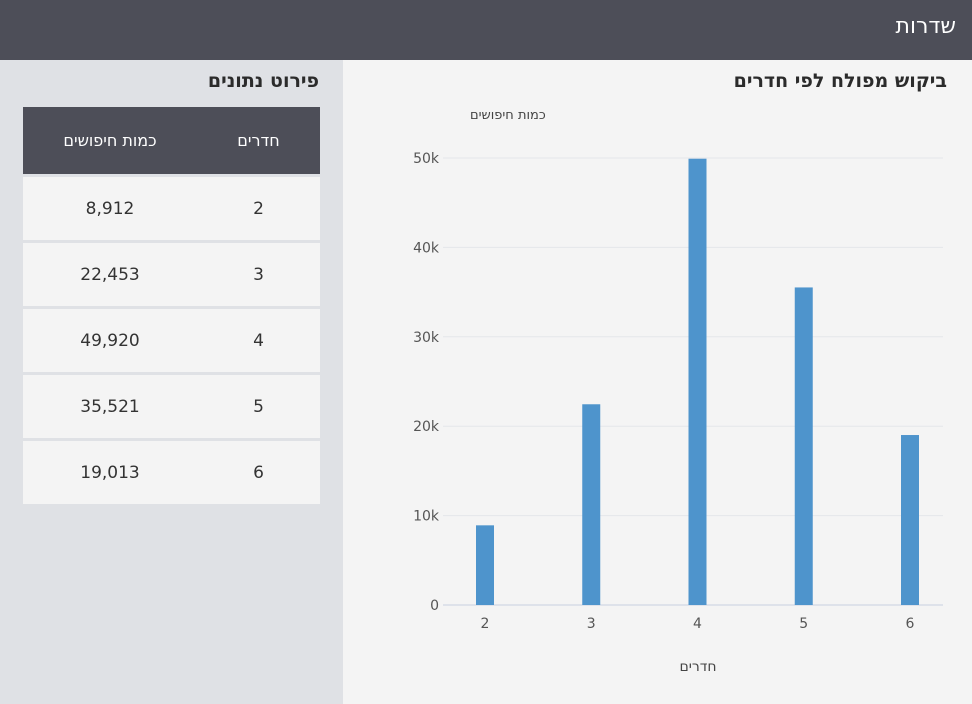 This screenshot has width=972, height=704. I want to click on table-header: חדרים כמות חיפושים, so click(171, 140).